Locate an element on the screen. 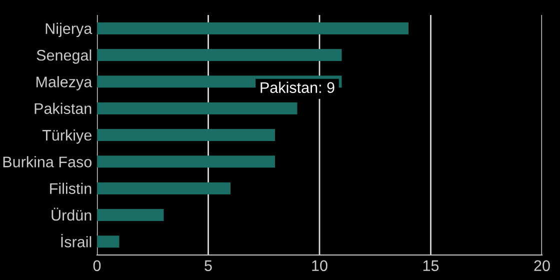 This screenshot has height=280, width=560. x-tick-label: 20 is located at coordinates (542, 266).